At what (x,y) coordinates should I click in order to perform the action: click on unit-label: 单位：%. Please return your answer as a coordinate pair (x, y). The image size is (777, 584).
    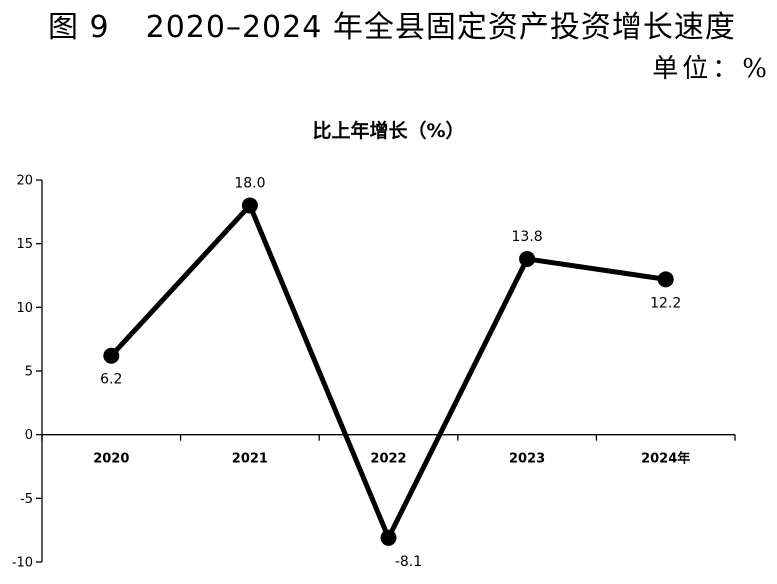
    Looking at the image, I should click on (711, 69).